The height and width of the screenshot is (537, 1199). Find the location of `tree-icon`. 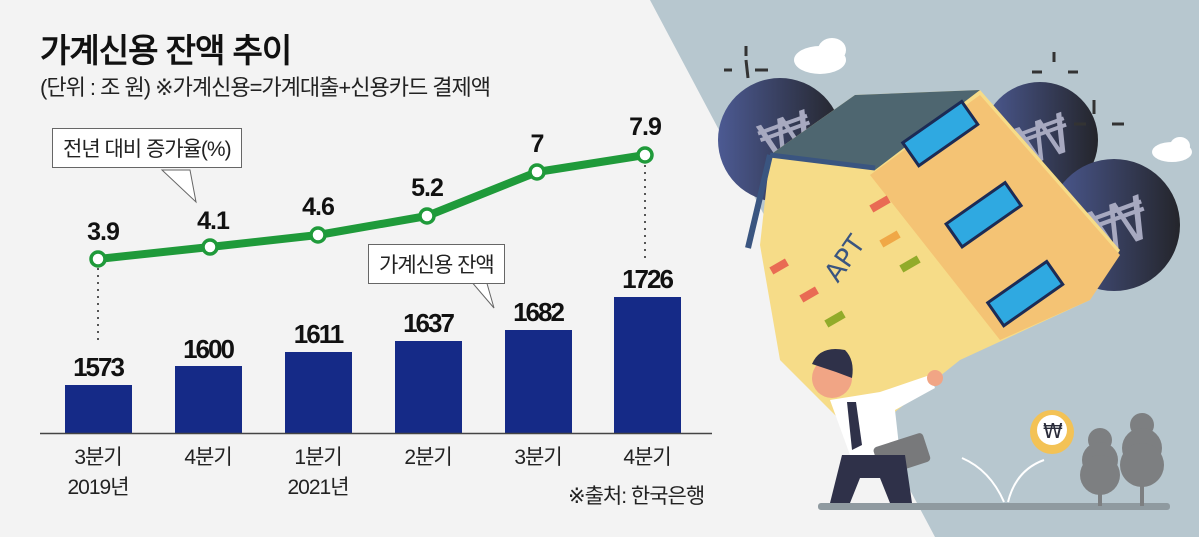

tree-icon is located at coordinates (1122, 459).